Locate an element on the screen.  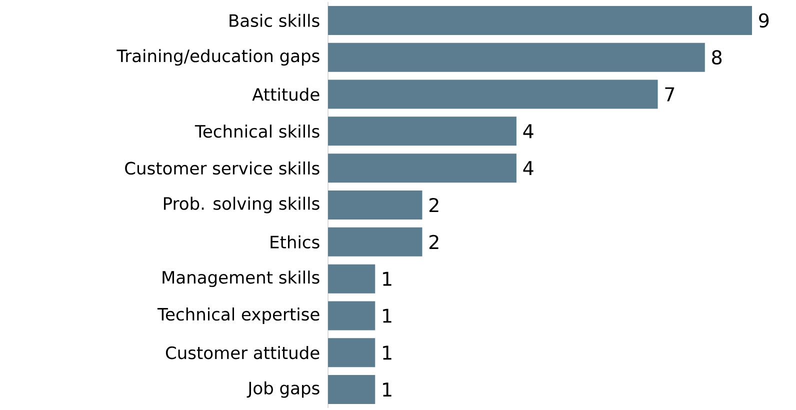
y-tick-label: Ethics is located at coordinates (295, 241).